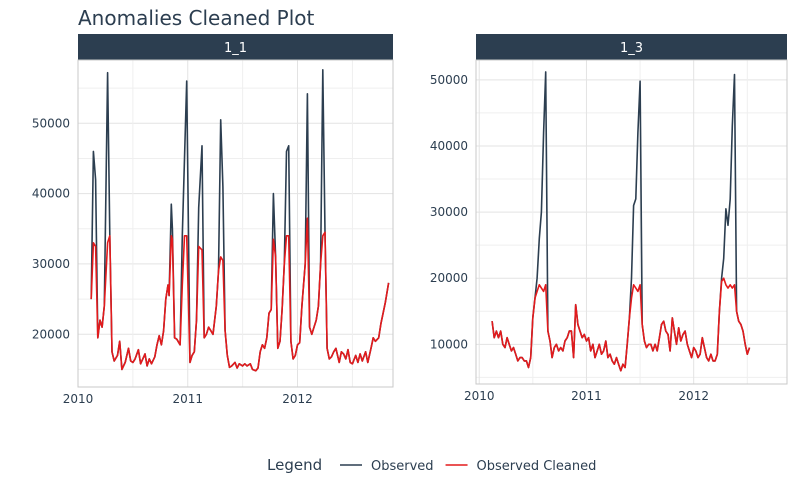 The image size is (800, 494). I want to click on facet-strip-label: 1_1, so click(235, 48).